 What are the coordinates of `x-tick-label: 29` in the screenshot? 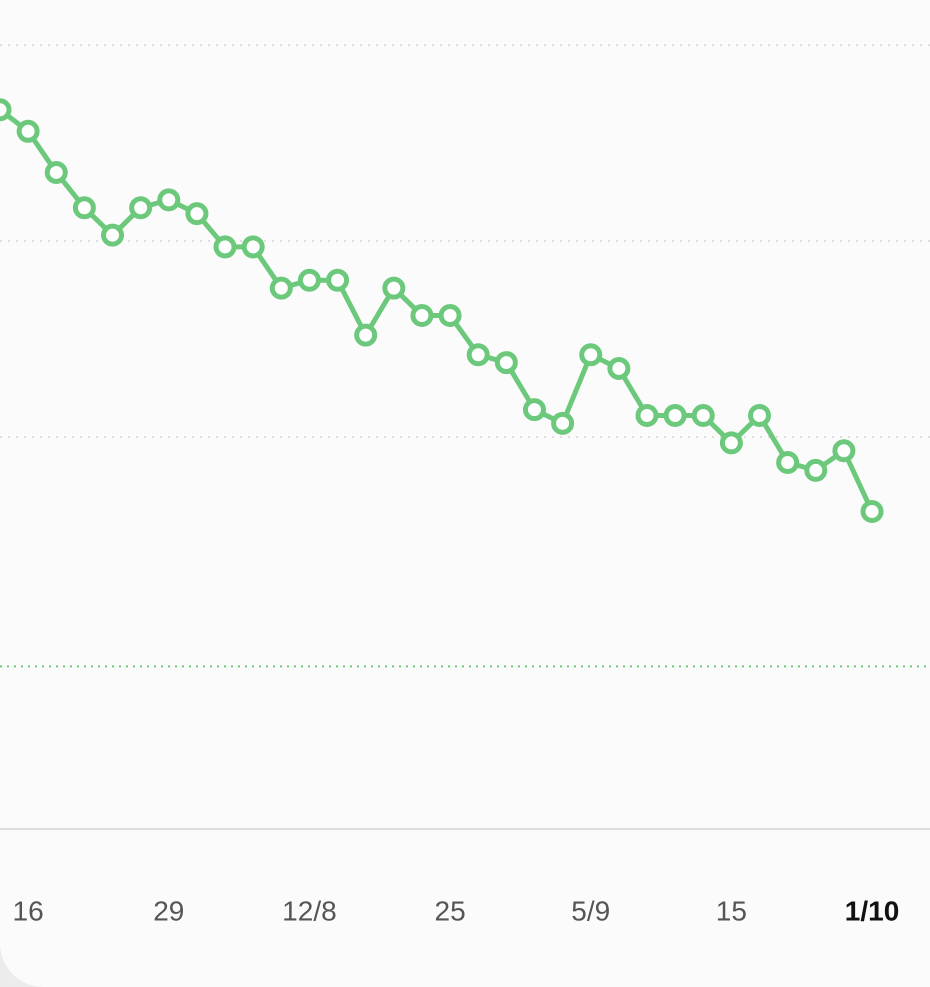 It's located at (168, 910).